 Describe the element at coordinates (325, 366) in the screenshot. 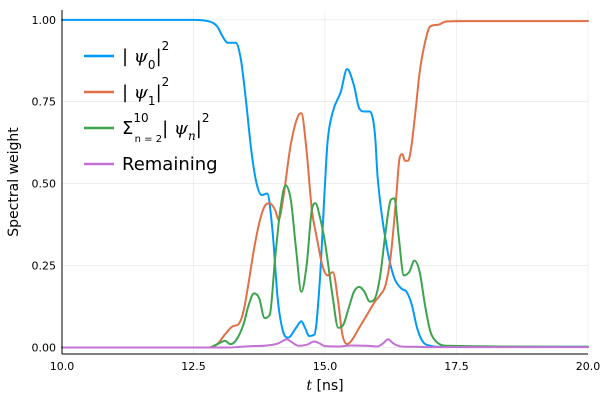

I see `x-tick-label: 15.0` at that location.